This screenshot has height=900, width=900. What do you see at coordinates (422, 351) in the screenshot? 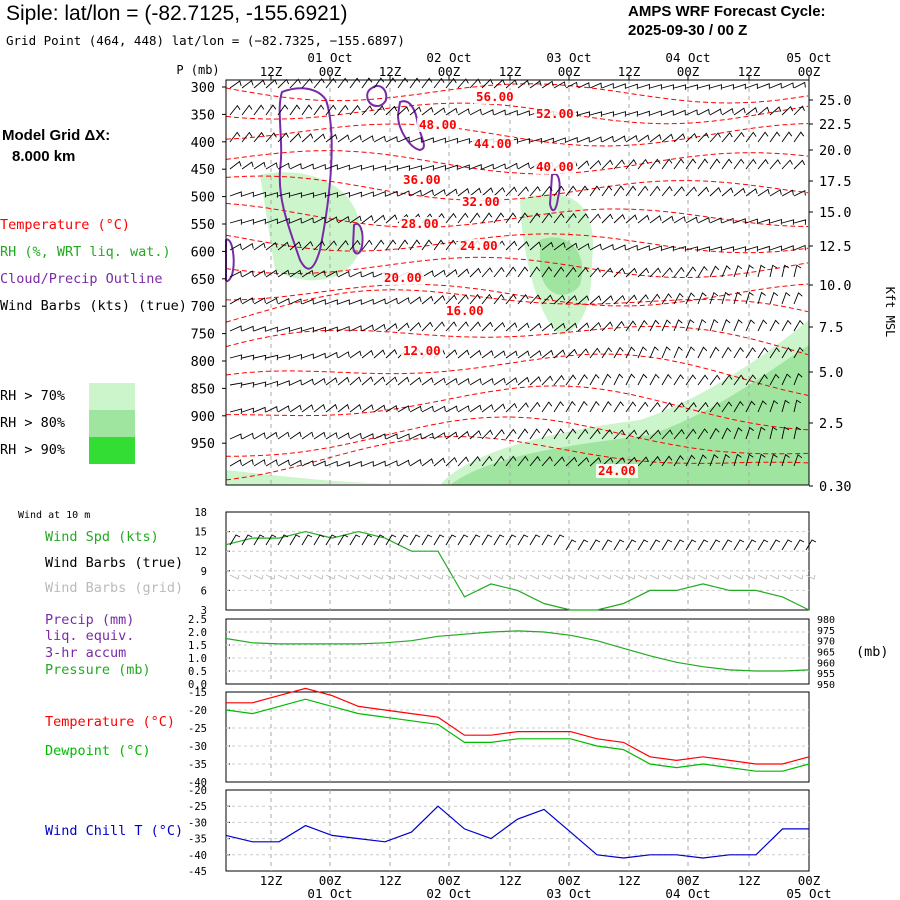
I see `temperature-label-bg` at bounding box center [422, 351].